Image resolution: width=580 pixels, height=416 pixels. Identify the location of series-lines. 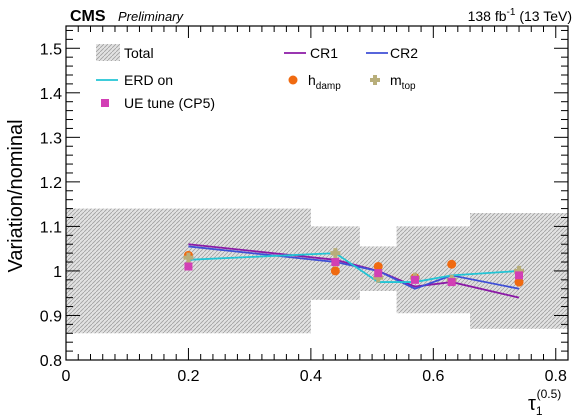
(354, 271).